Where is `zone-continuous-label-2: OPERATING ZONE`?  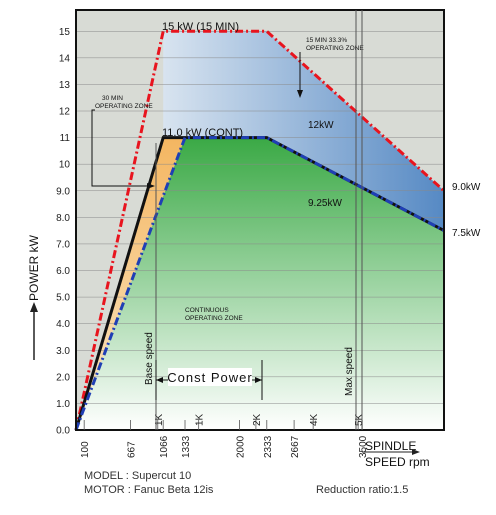
zone-continuous-label-2: OPERATING ZONE is located at coordinates (214, 318).